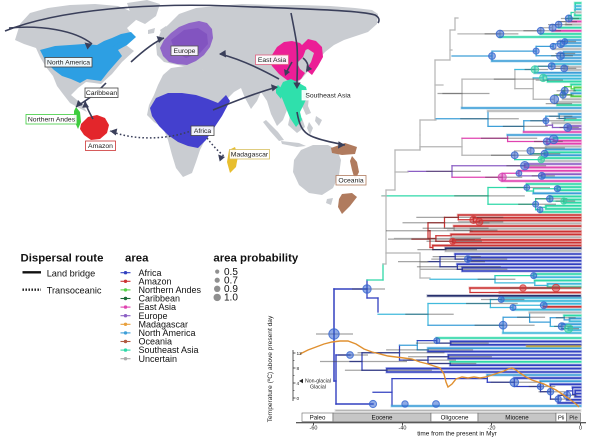  Describe the element at coordinates (137, 259) in the screenshot. I see `svg-text: area` at that location.